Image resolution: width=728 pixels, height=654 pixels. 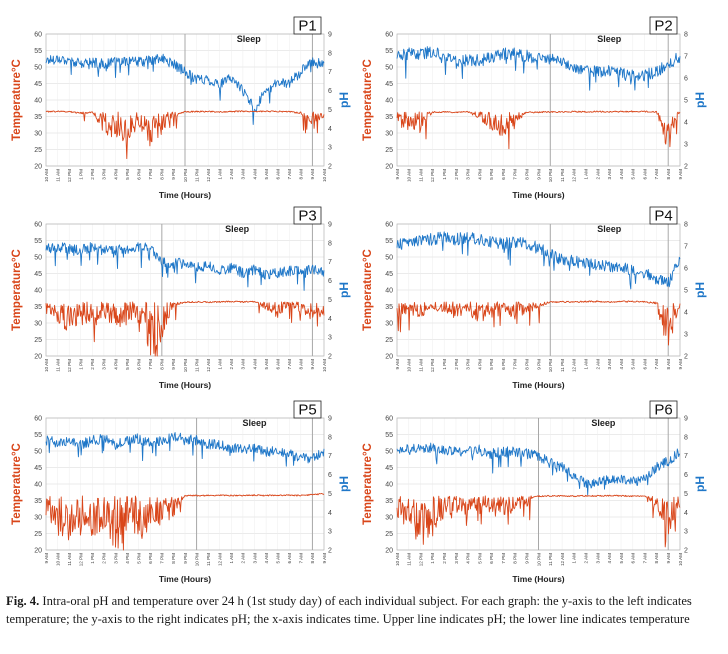 What do you see at coordinates (409, 175) in the screenshot?
I see `x-tick-label: 10 AM` at bounding box center [409, 175].